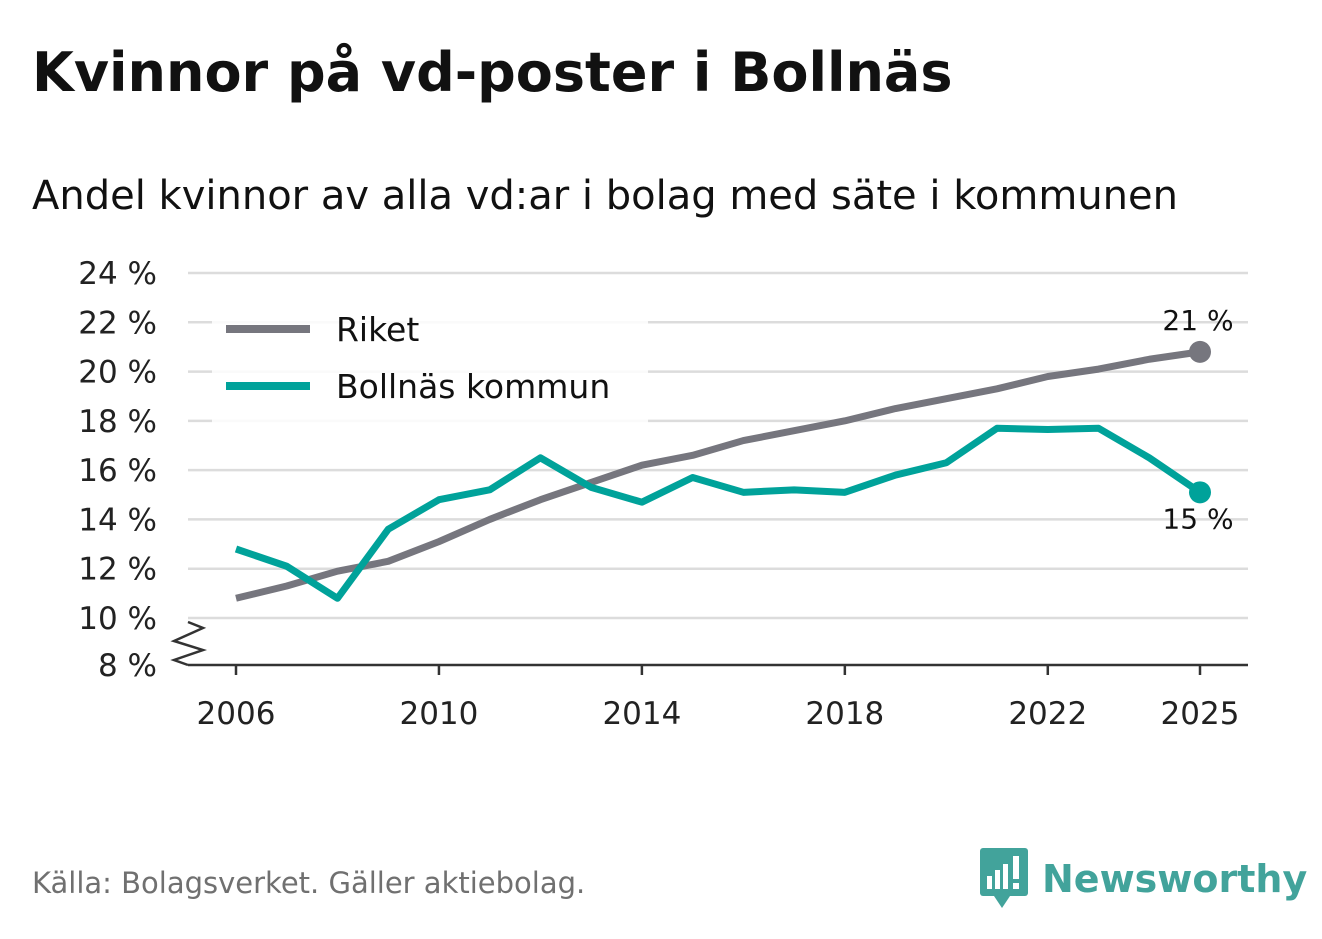  What do you see at coordinates (377, 329) in the screenshot?
I see `legend-label-riket: Riket` at bounding box center [377, 329].